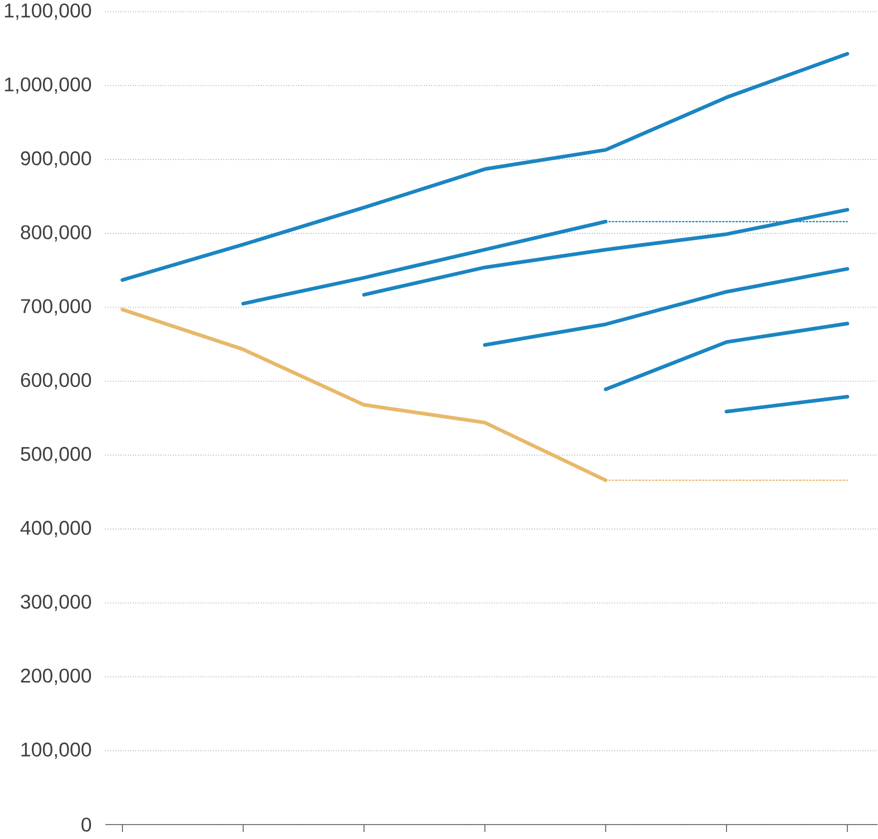 This screenshot has height=839, width=878. Describe the element at coordinates (56, 455) in the screenshot. I see `y-tick-label: 500,000` at that location.